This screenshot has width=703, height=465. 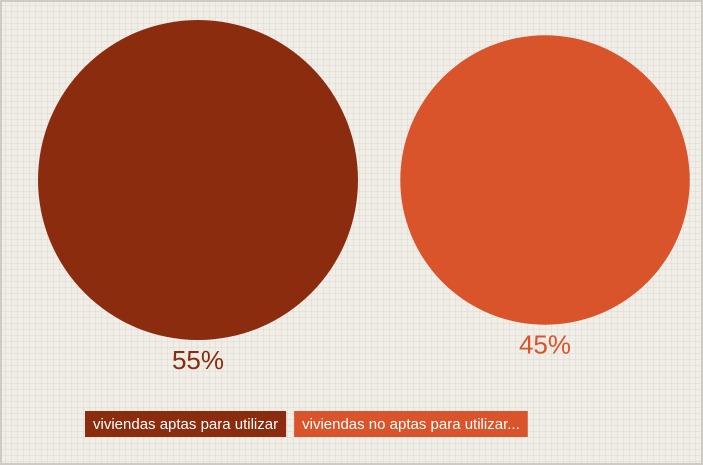 What do you see at coordinates (545, 345) in the screenshot?
I see `data-label: 45%` at bounding box center [545, 345].